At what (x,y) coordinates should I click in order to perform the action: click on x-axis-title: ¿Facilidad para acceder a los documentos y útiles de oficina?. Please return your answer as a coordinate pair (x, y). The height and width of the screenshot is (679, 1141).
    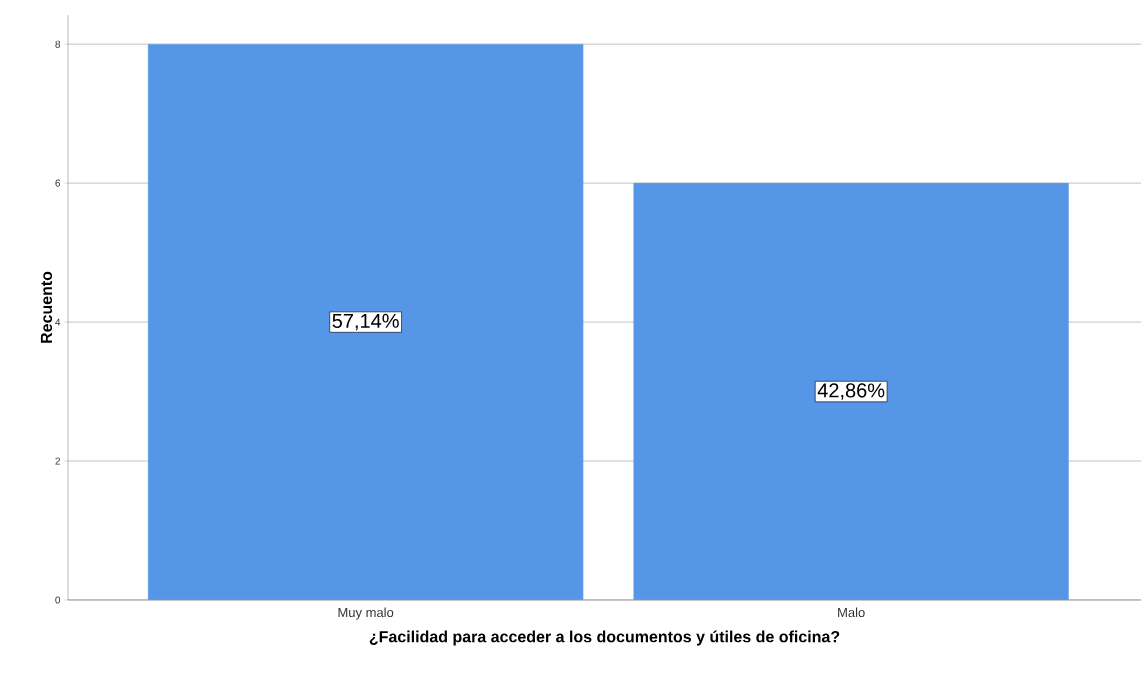
    Looking at the image, I should click on (604, 638).